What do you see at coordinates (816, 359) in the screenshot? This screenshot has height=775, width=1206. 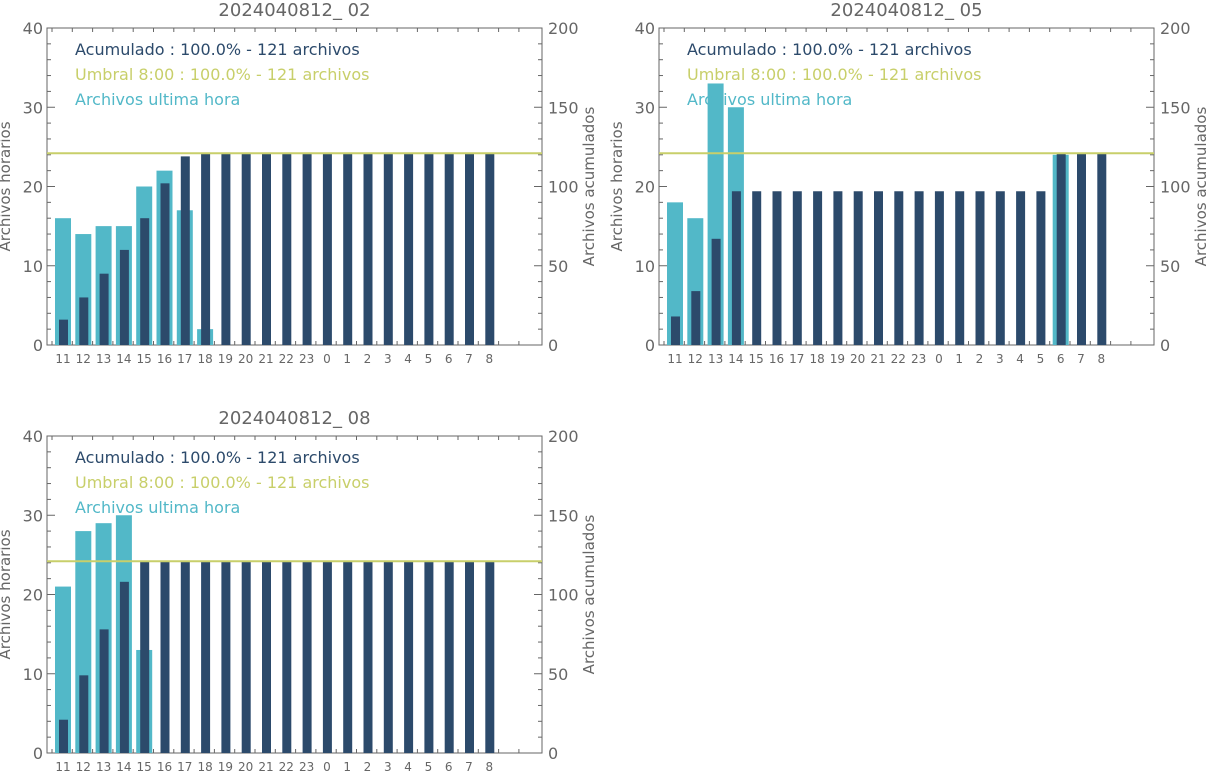 I see `x-tick-label: 18` at bounding box center [816, 359].